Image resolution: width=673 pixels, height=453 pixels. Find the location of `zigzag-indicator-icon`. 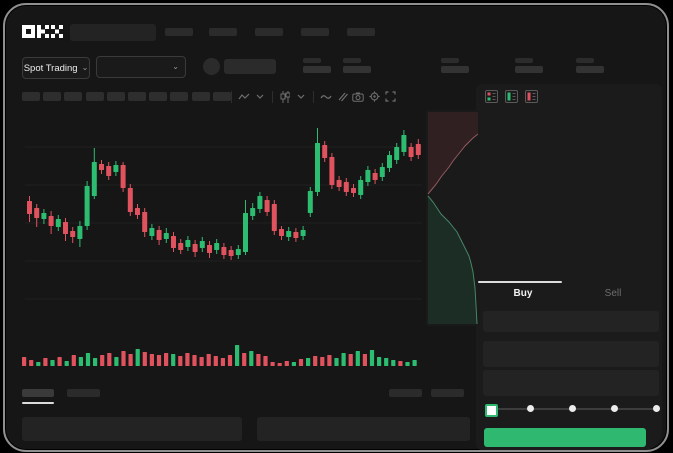

zigzag-indicator-icon is located at coordinates (244, 97).